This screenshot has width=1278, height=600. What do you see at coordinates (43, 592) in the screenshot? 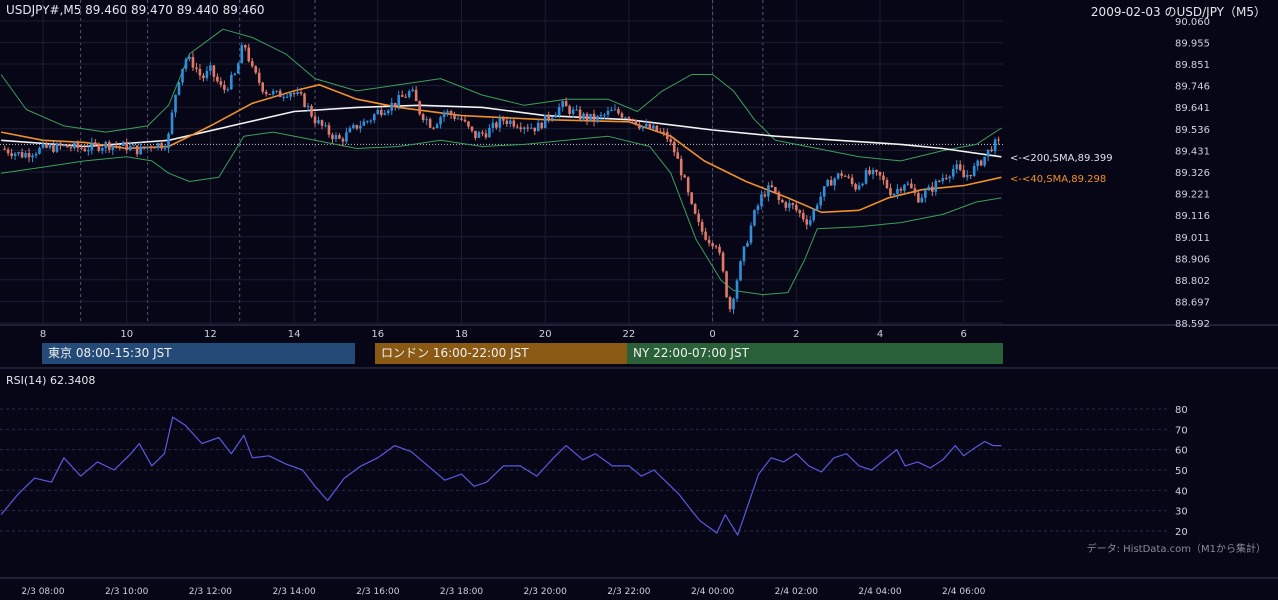
I see `rsi-x-tick-label: 2/3 08:00` at bounding box center [43, 592].